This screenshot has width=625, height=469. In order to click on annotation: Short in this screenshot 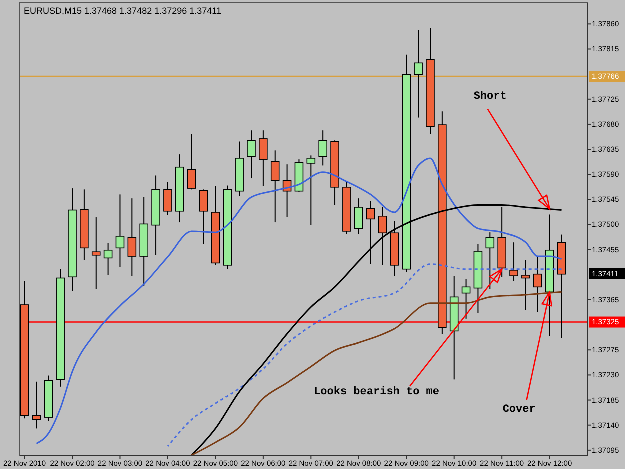, I will do `click(490, 97)`.